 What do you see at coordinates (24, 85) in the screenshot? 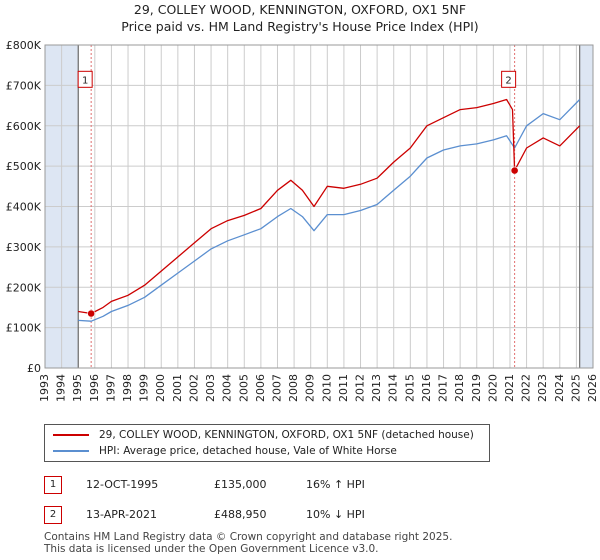
I see `y-tick-label: £700K` at bounding box center [24, 85].